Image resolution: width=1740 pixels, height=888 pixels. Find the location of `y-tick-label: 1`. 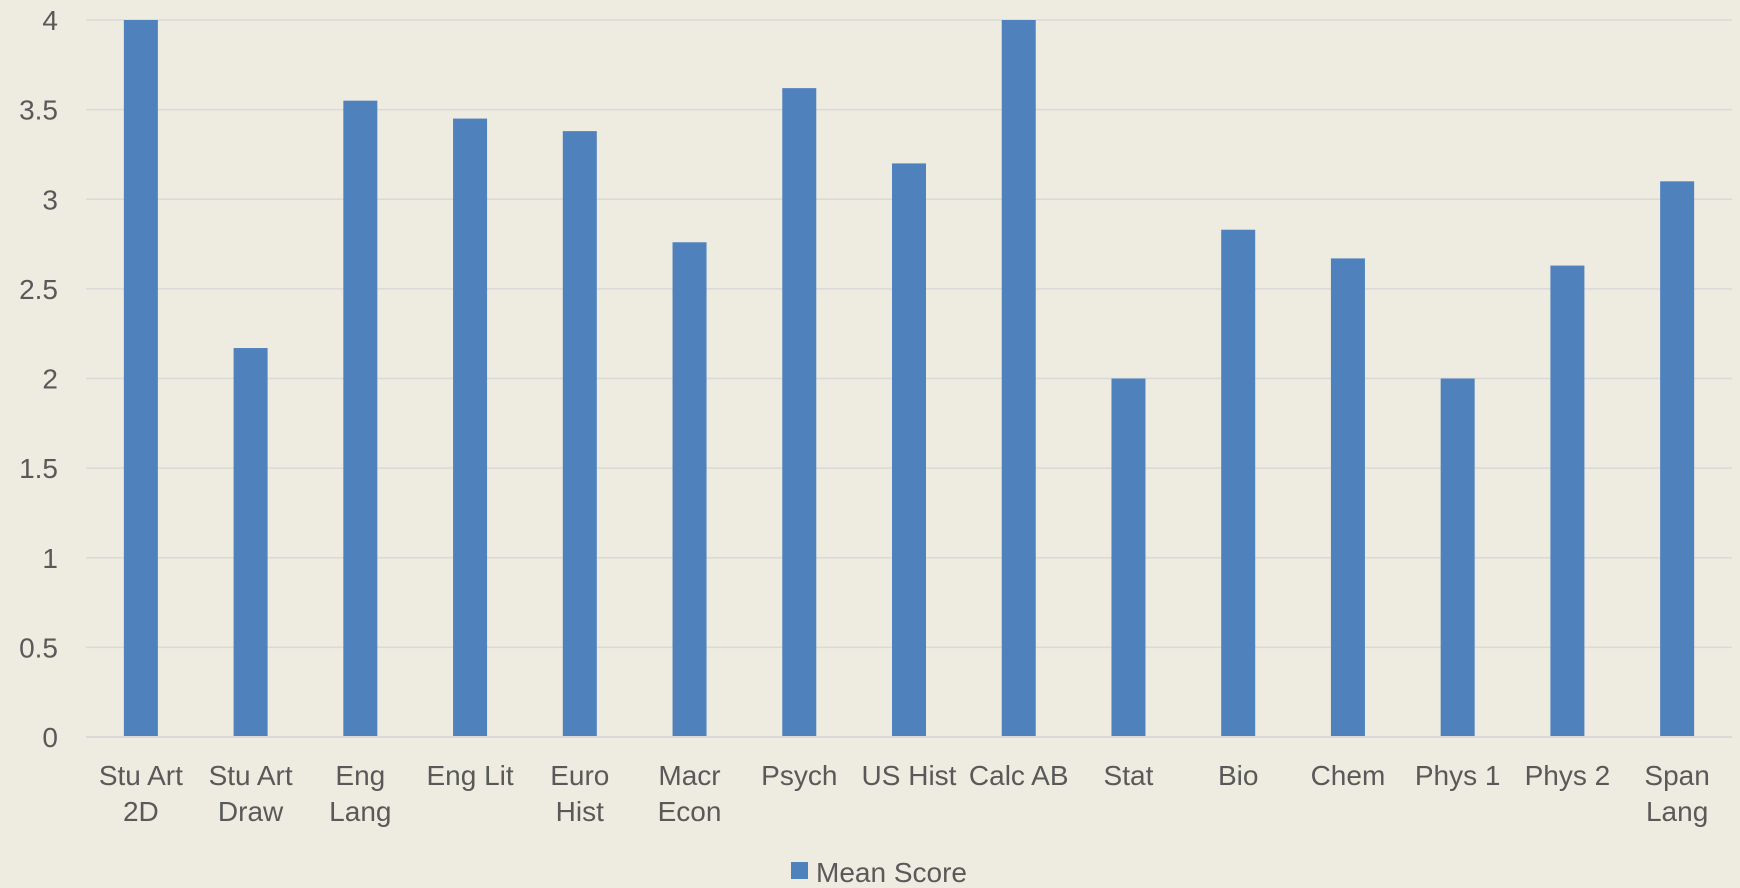

y-tick-label: 1 is located at coordinates (50, 558).